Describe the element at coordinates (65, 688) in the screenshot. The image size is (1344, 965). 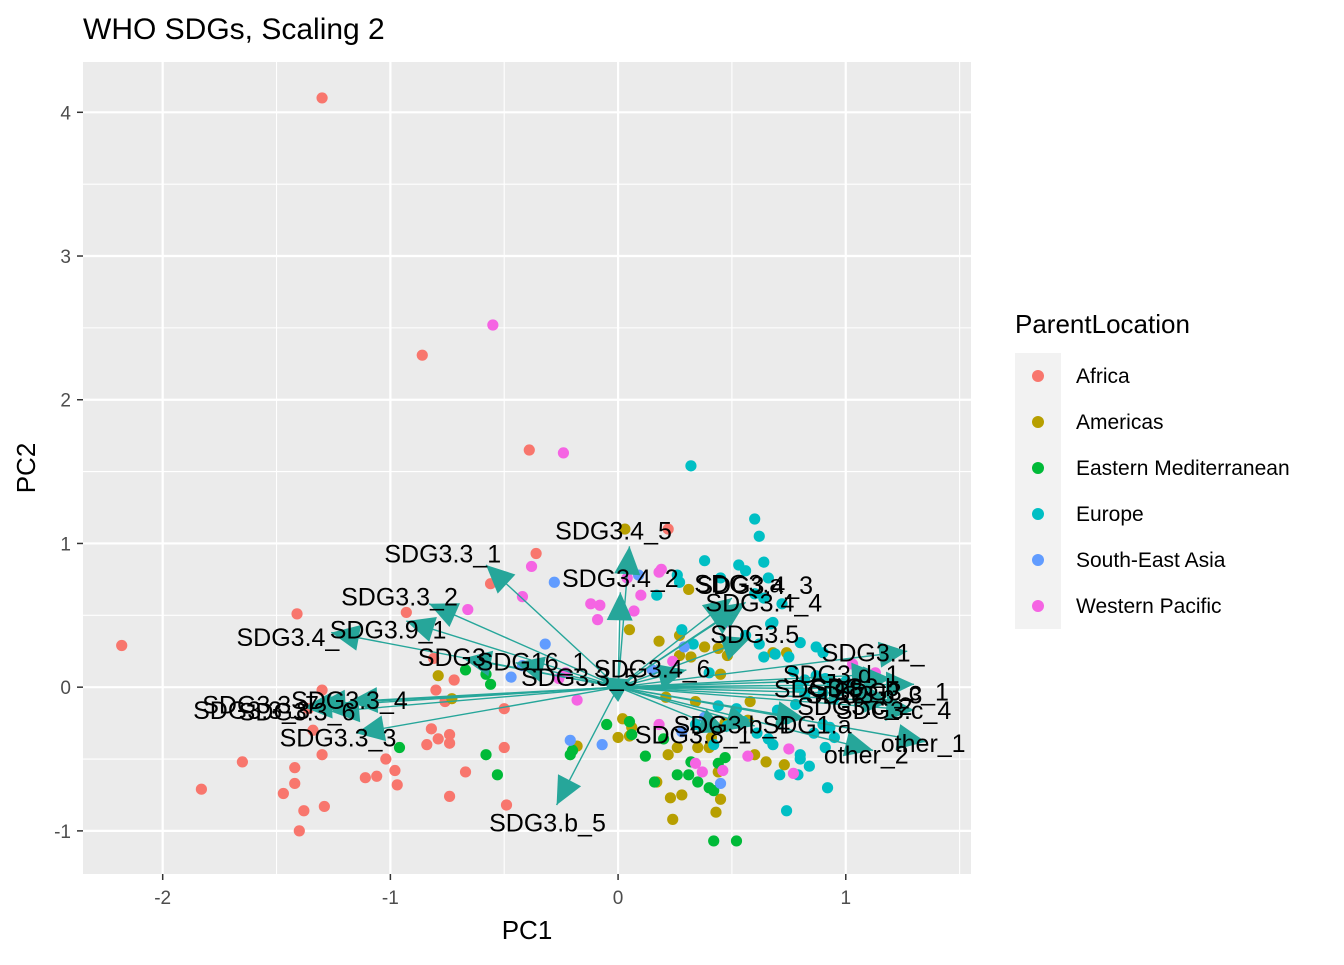
I see `y-tick-label: 0` at that location.